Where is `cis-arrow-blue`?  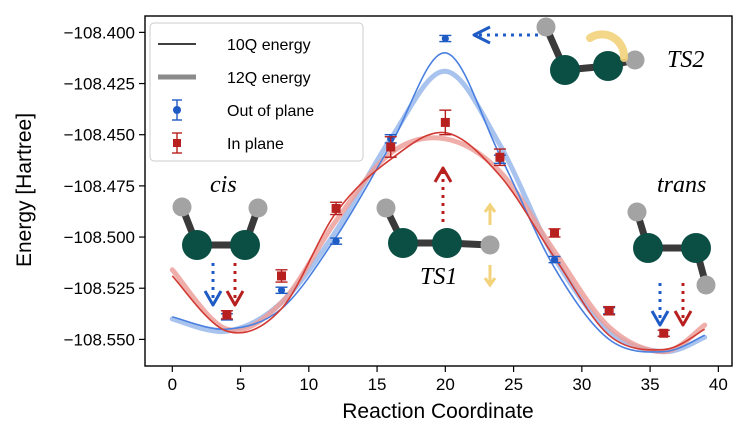 cis-arrow-blue is located at coordinates (213, 285).